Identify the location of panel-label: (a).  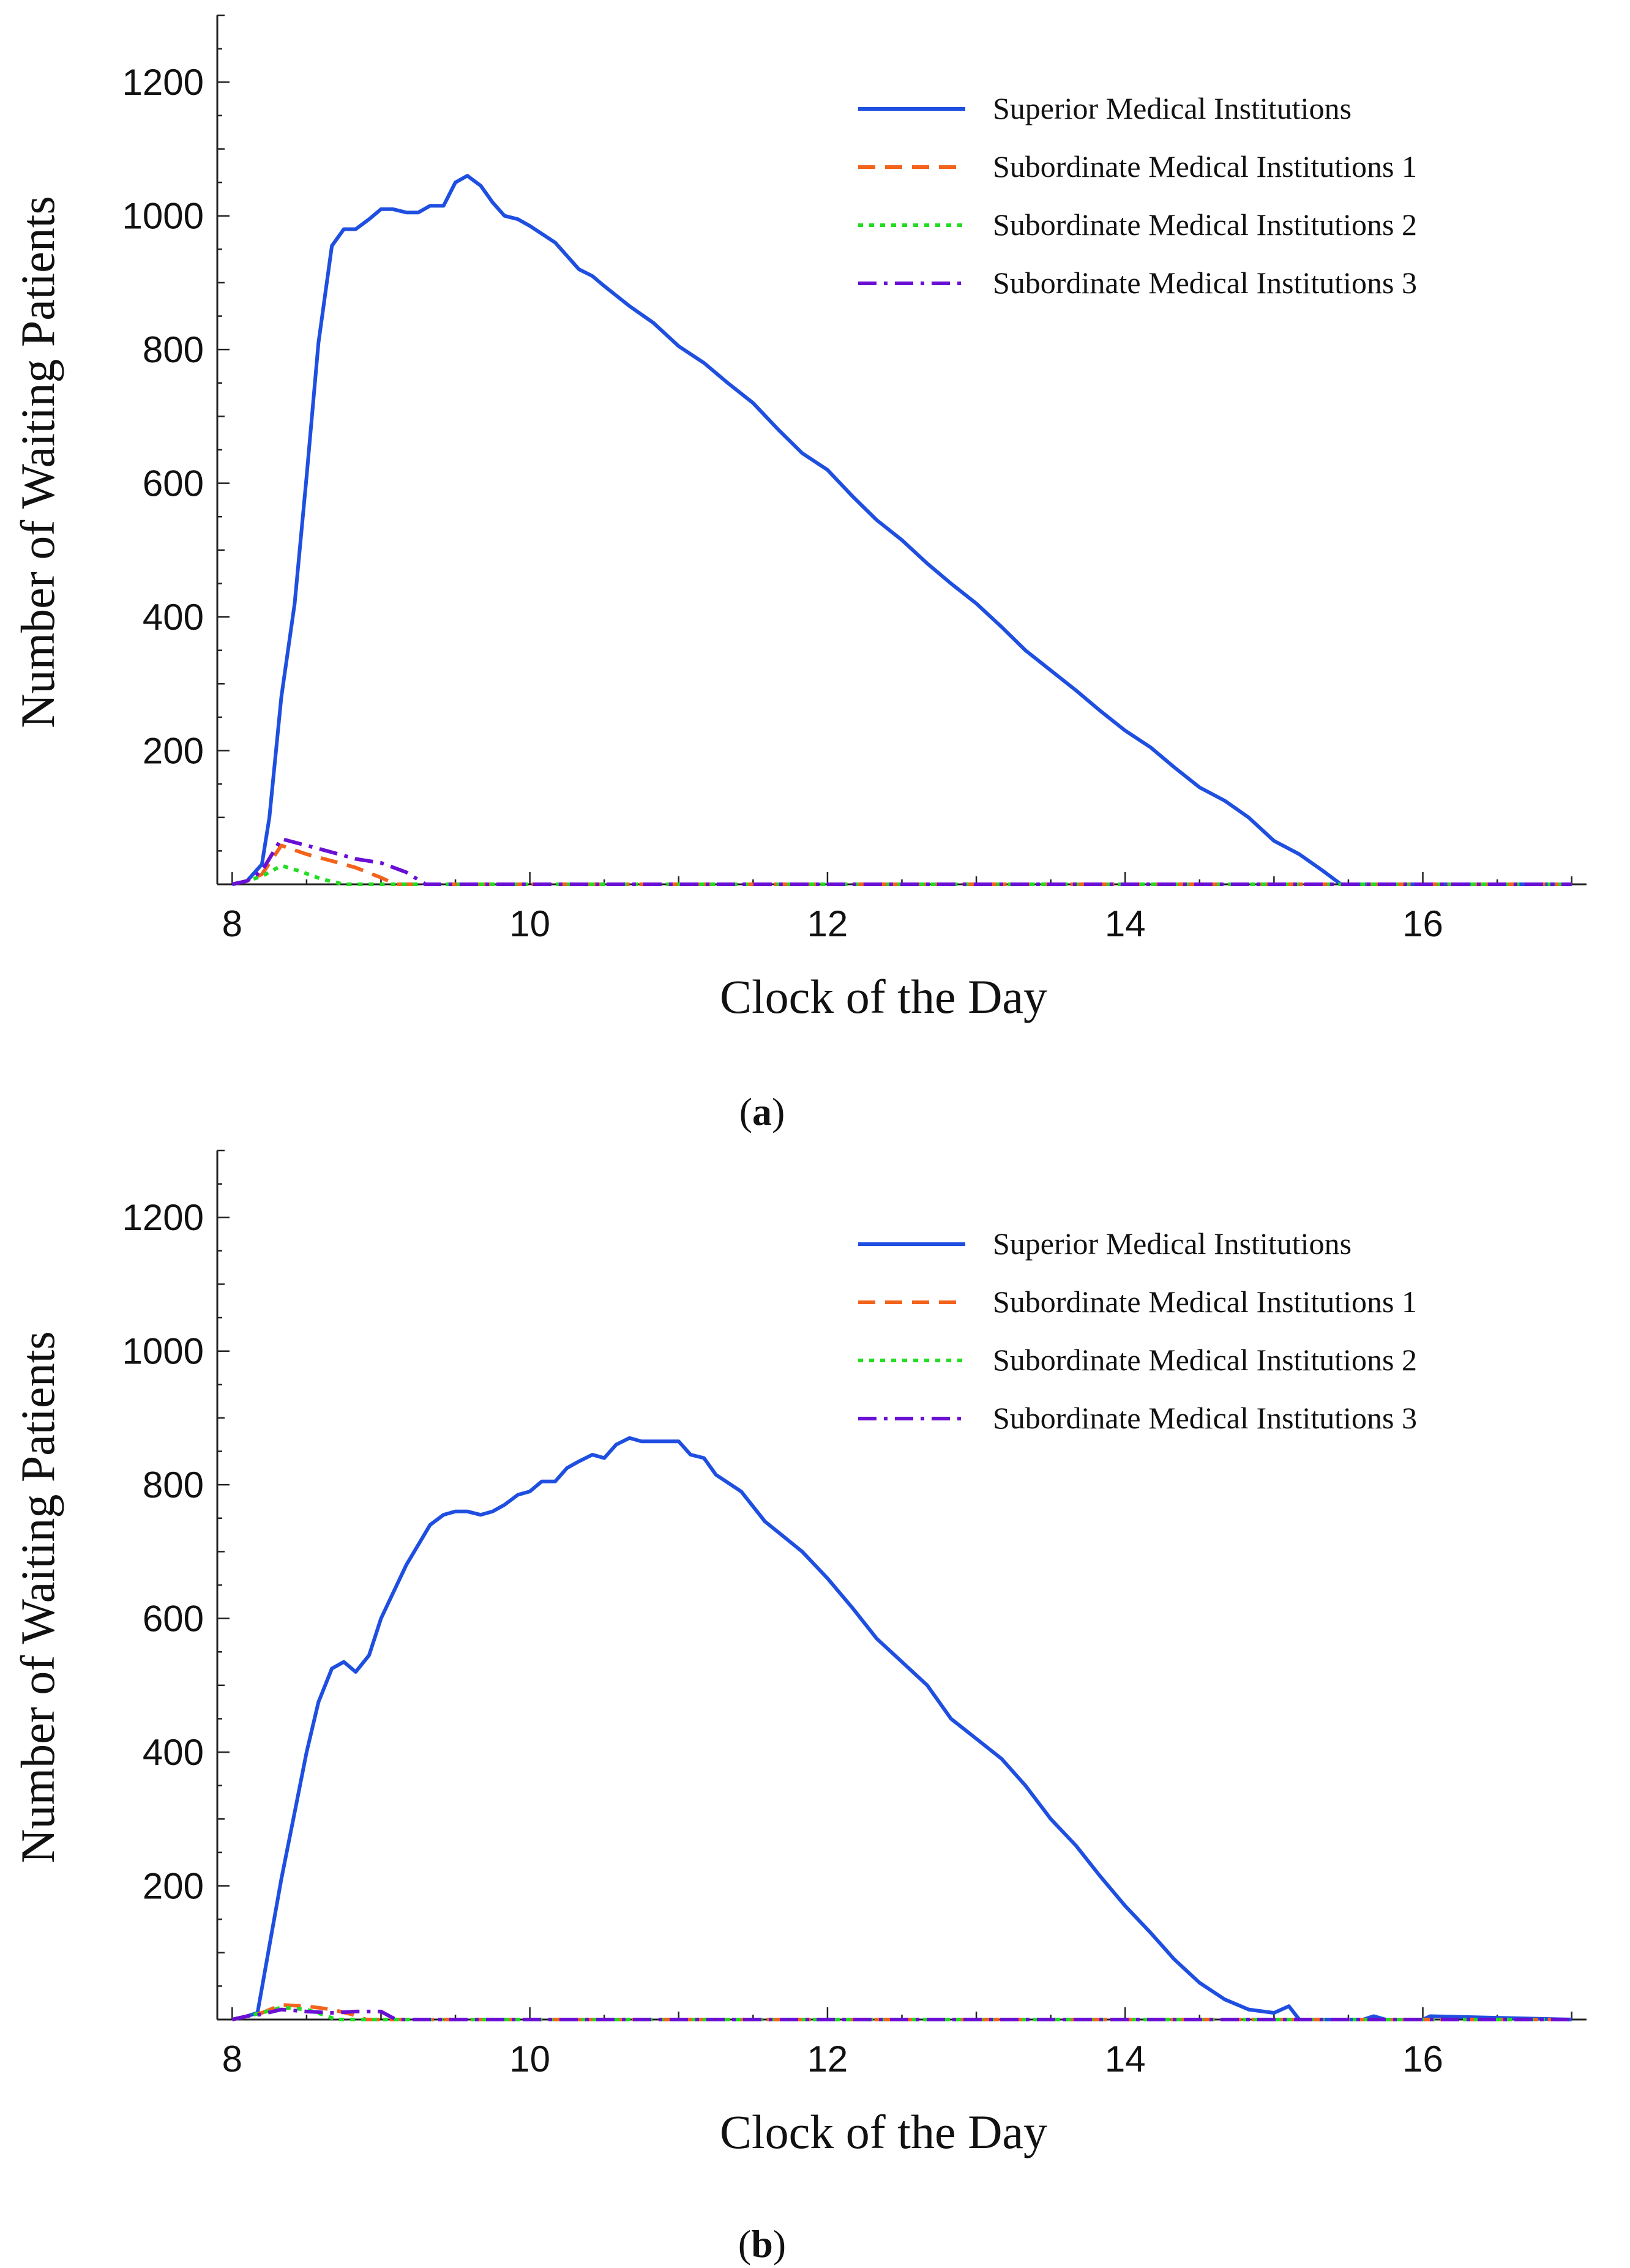
(762, 1111).